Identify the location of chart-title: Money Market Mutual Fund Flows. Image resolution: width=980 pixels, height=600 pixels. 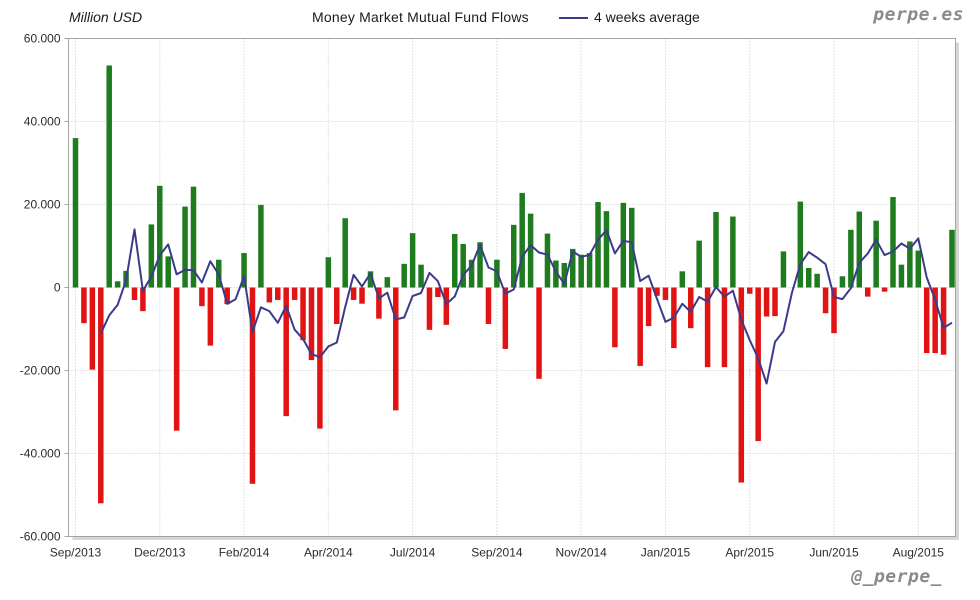
(420, 17).